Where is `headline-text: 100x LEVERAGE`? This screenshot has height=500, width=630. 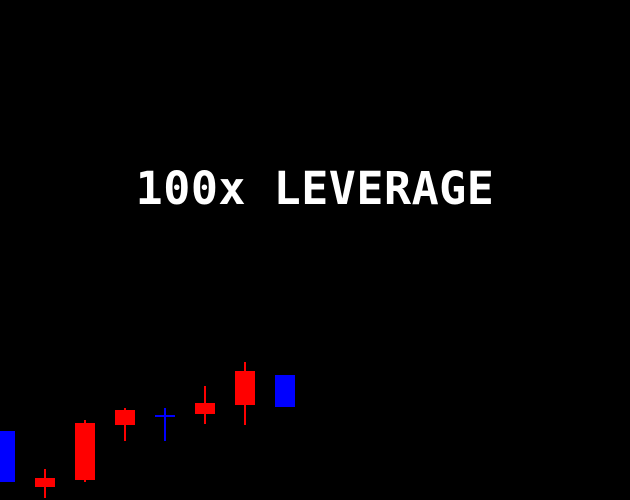 headline-text: 100x LEVERAGE is located at coordinates (315, 188).